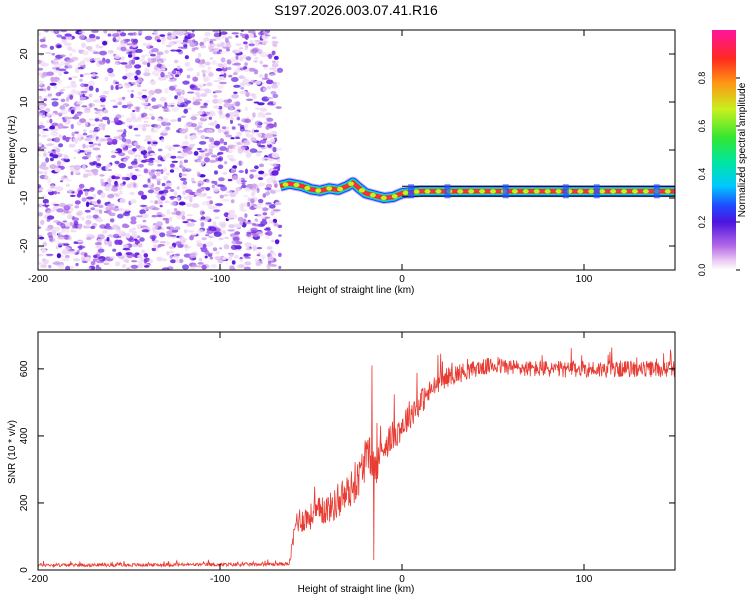 The width and height of the screenshot is (750, 600). I want to click on spectrogram-y-label: Frequency (Hz), so click(12, 150).